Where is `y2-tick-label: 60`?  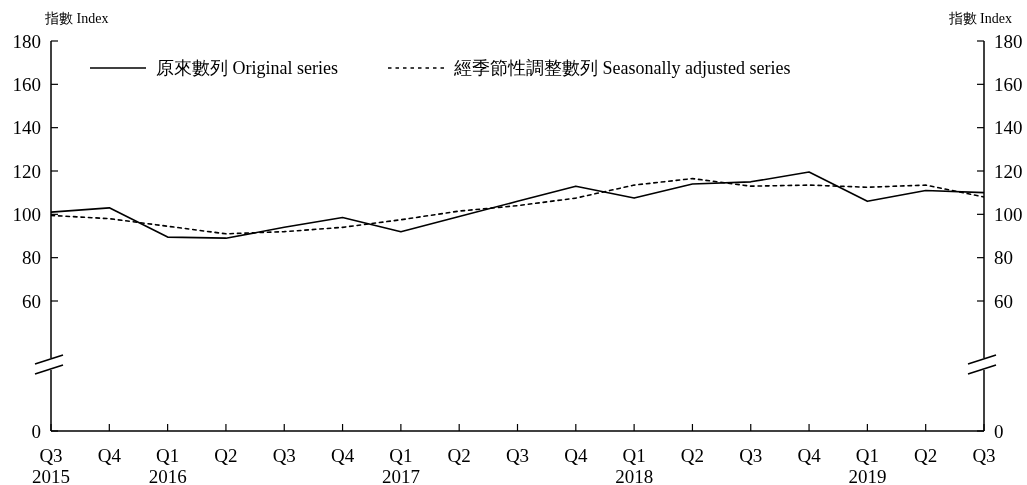
y2-tick-label: 60 is located at coordinates (1003, 301).